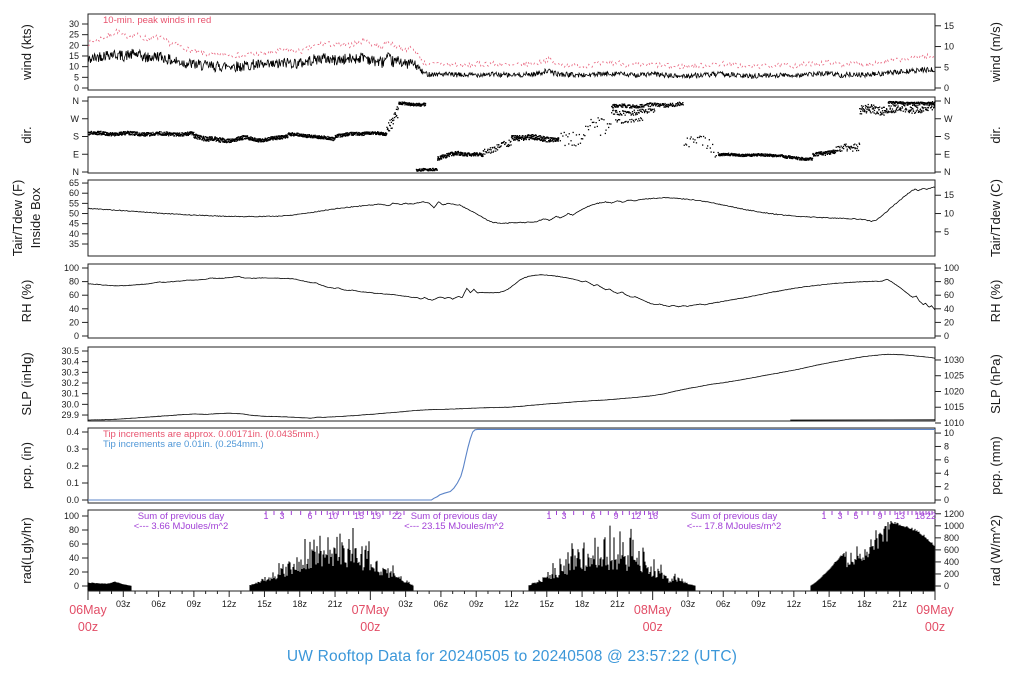  Describe the element at coordinates (954, 514) in the screenshot. I see `tick-label: 1200` at that location.